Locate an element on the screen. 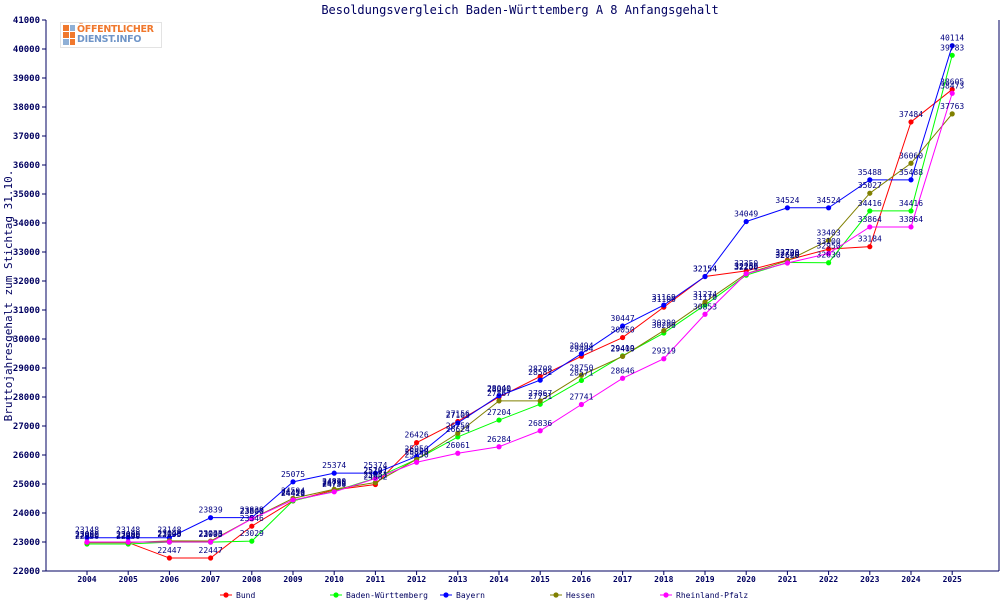 The width and height of the screenshot is (1000, 600). data-label: 37484 is located at coordinates (911, 114).